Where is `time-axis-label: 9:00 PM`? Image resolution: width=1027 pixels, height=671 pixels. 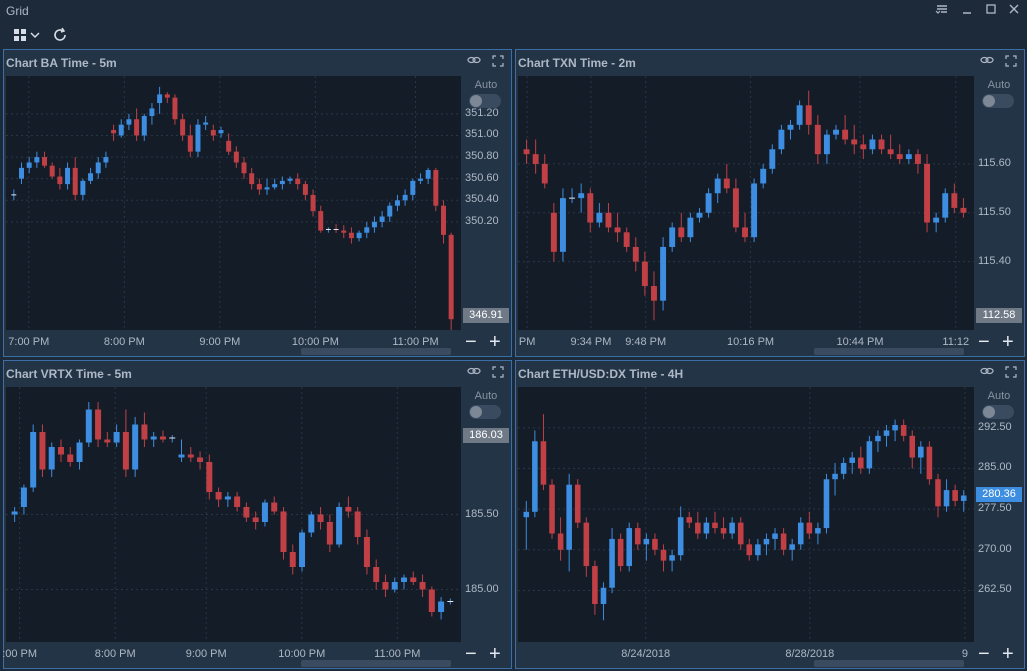
time-axis-label: 9:00 PM is located at coordinates (206, 654).